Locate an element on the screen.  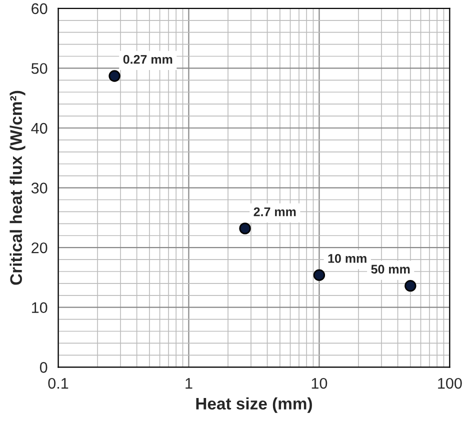
y-tick-label: 30 is located at coordinates (39, 188).